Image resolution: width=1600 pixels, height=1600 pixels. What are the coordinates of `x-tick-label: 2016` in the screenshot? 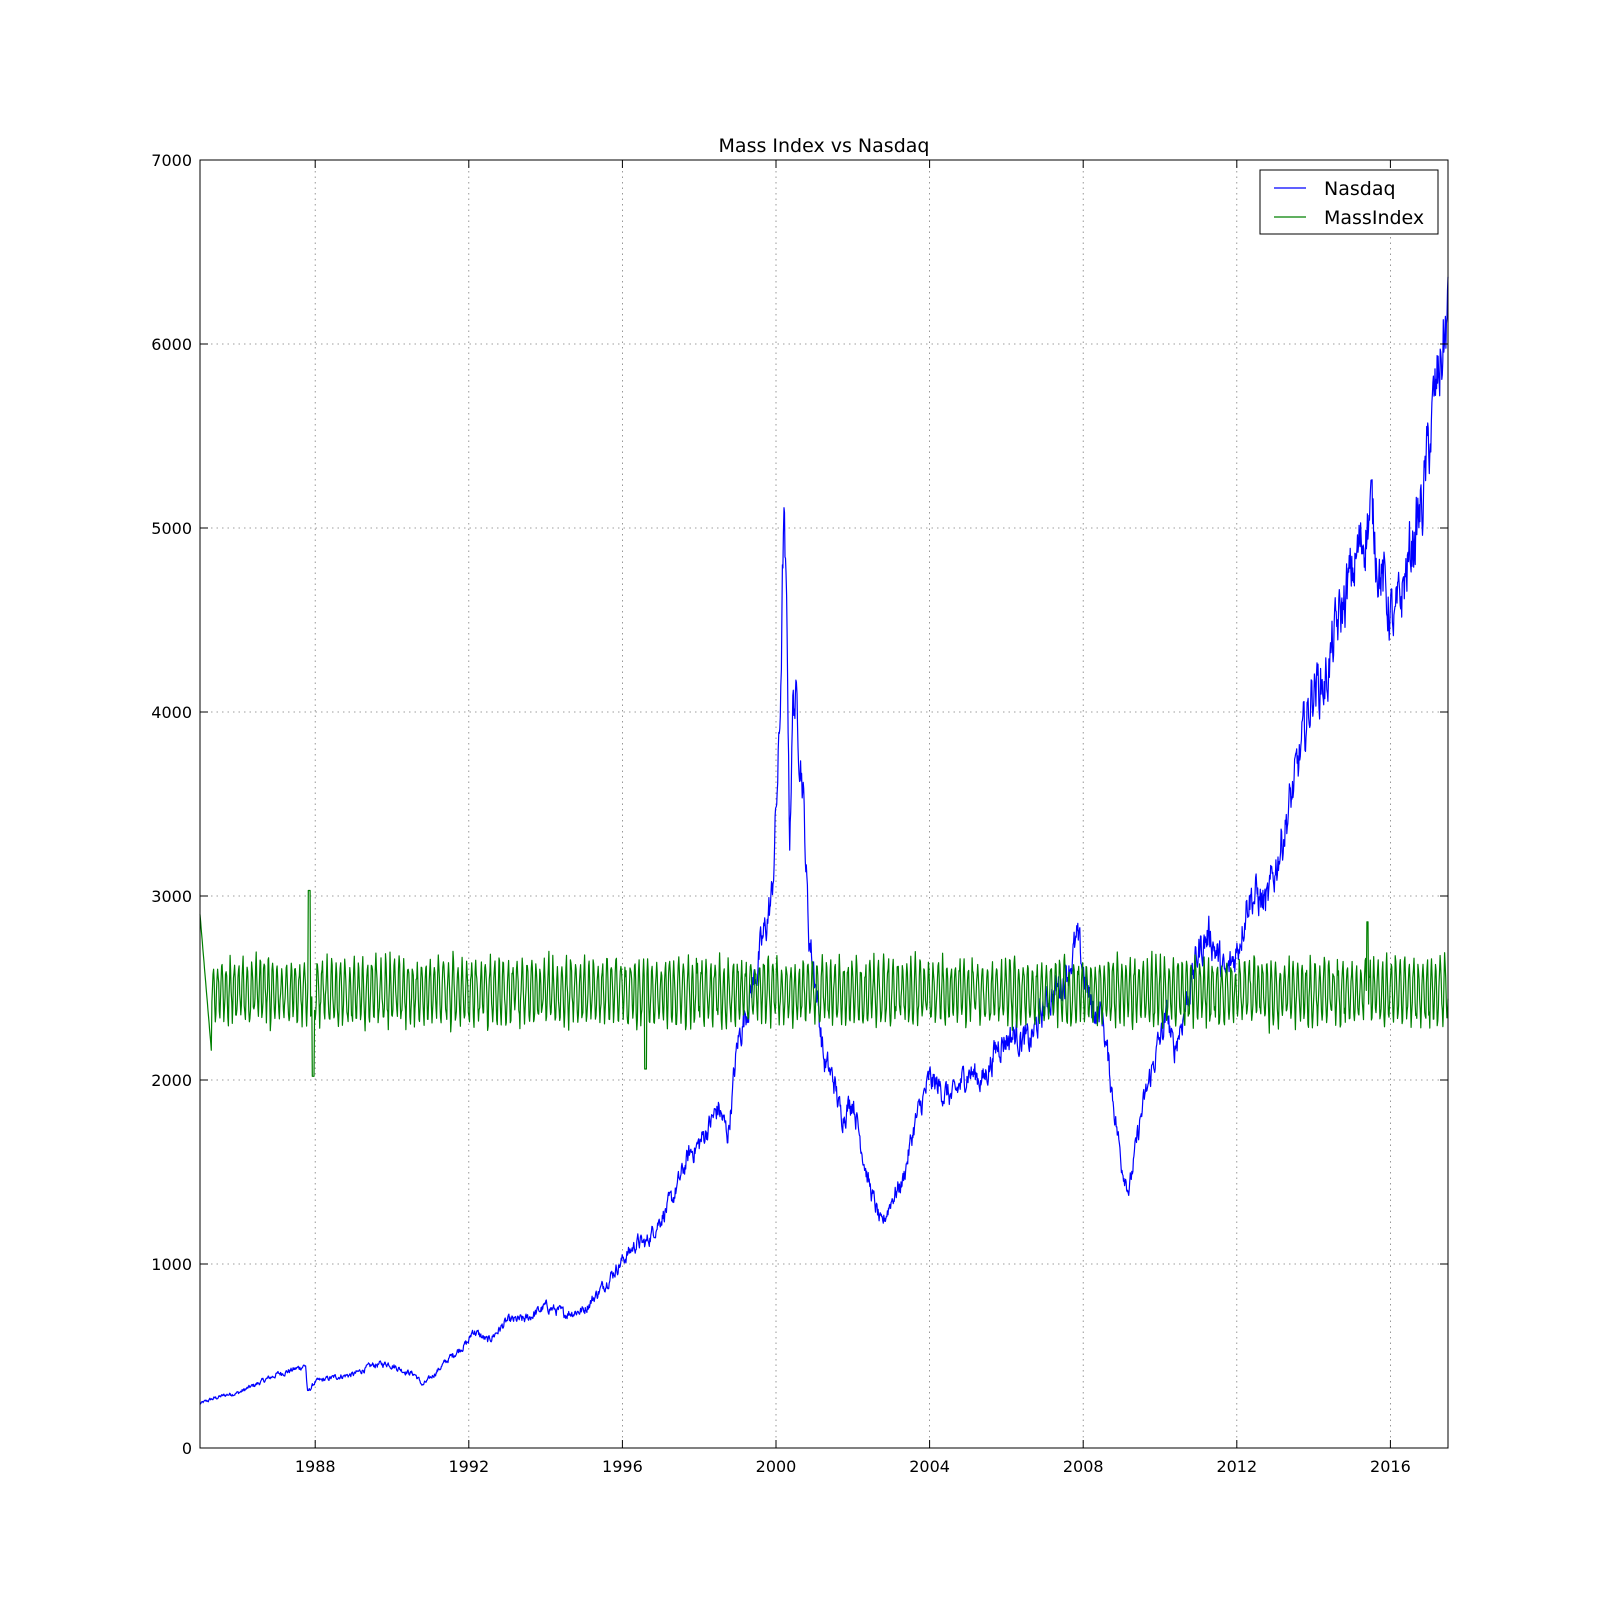 It's located at (1390, 1466).